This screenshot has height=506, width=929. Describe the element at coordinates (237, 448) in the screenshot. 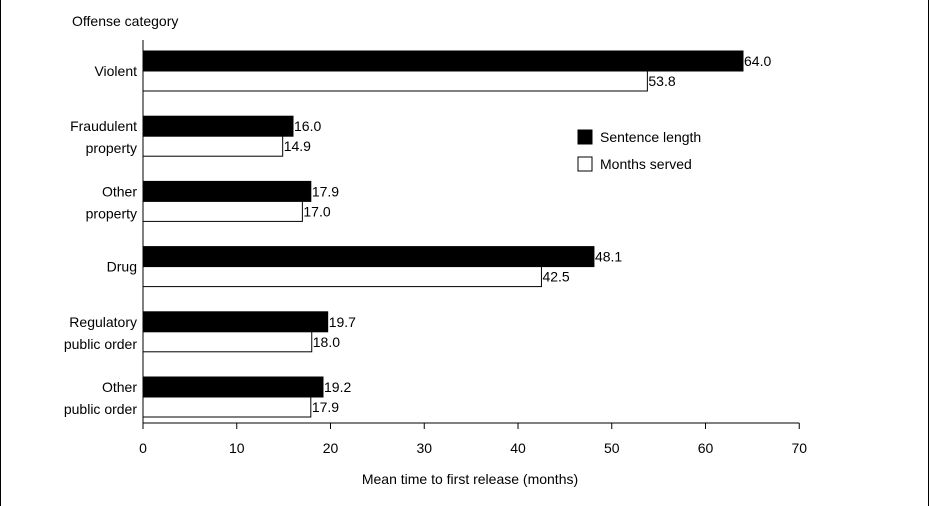

I see `x-tick-label-10: 10` at that location.